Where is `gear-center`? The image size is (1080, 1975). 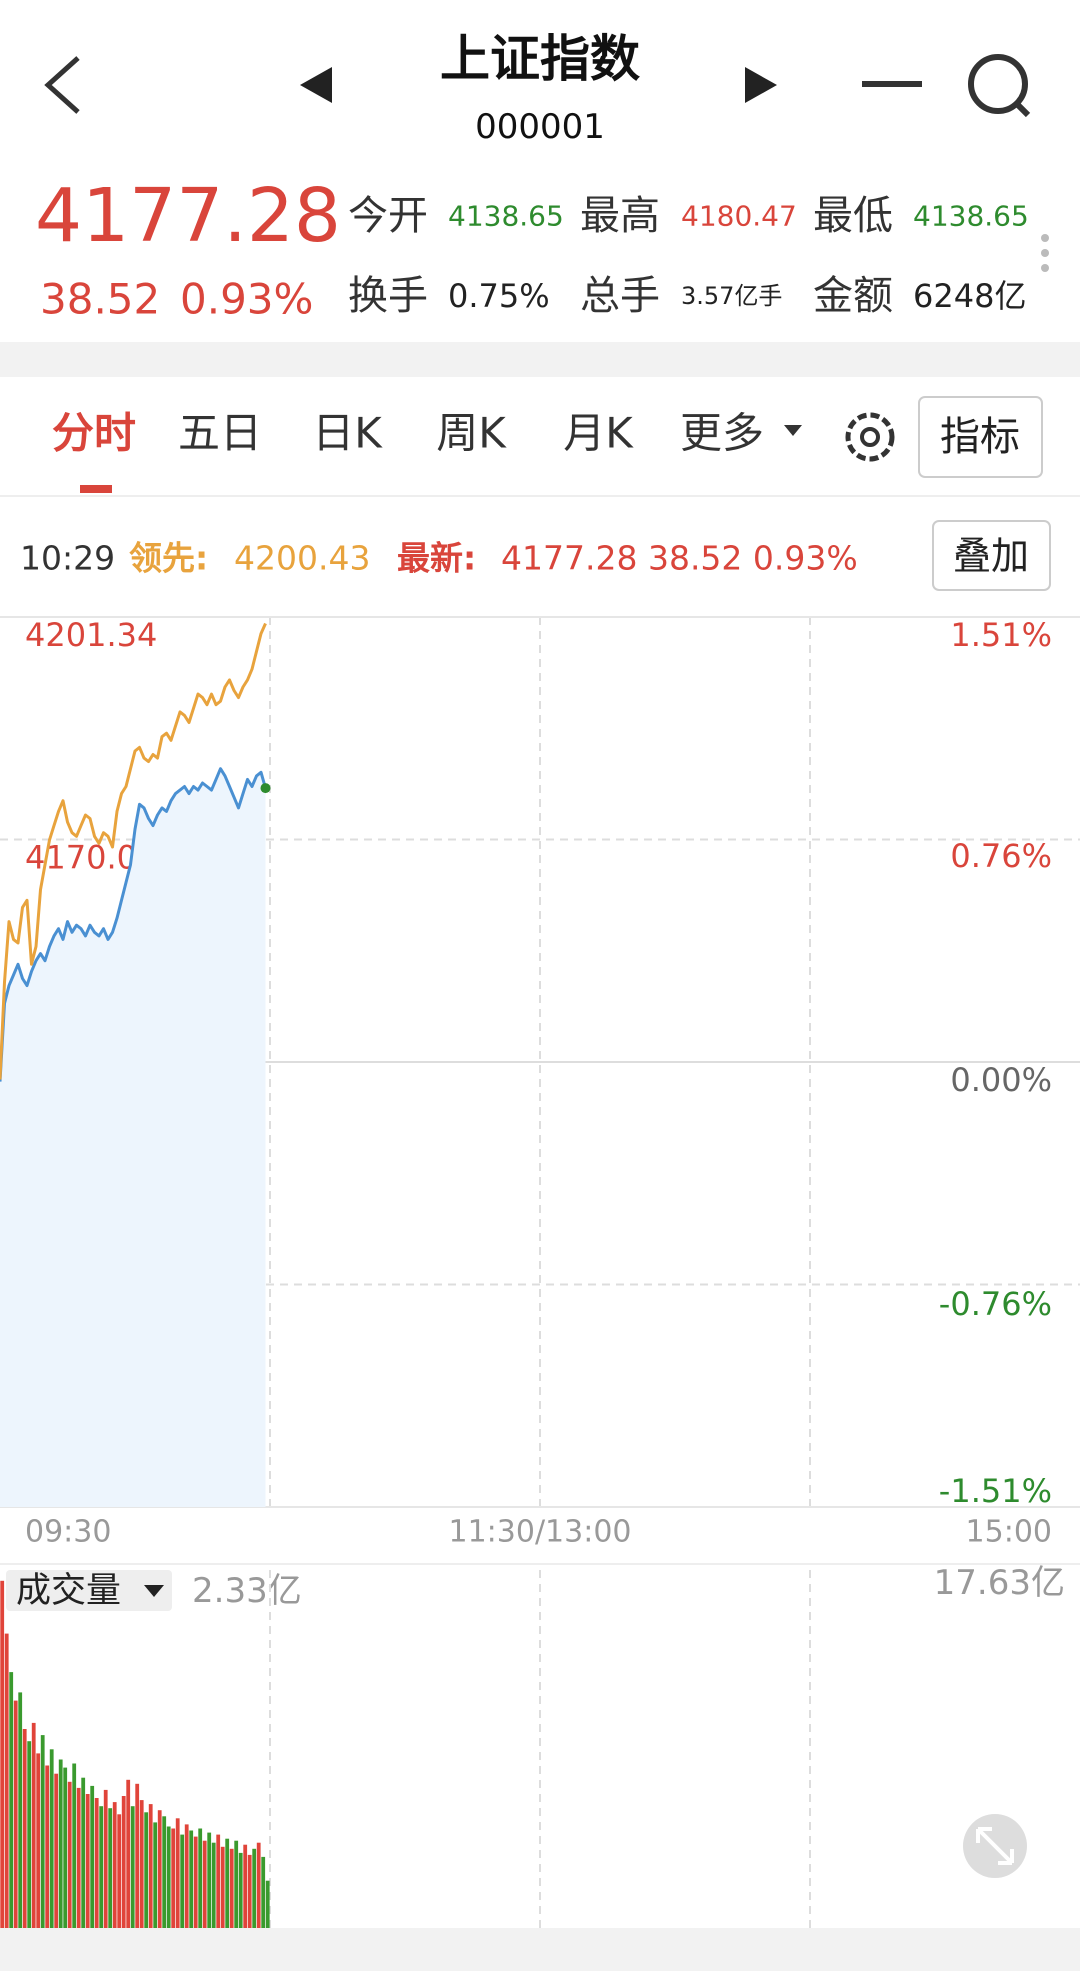 gear-center is located at coordinates (870, 437).